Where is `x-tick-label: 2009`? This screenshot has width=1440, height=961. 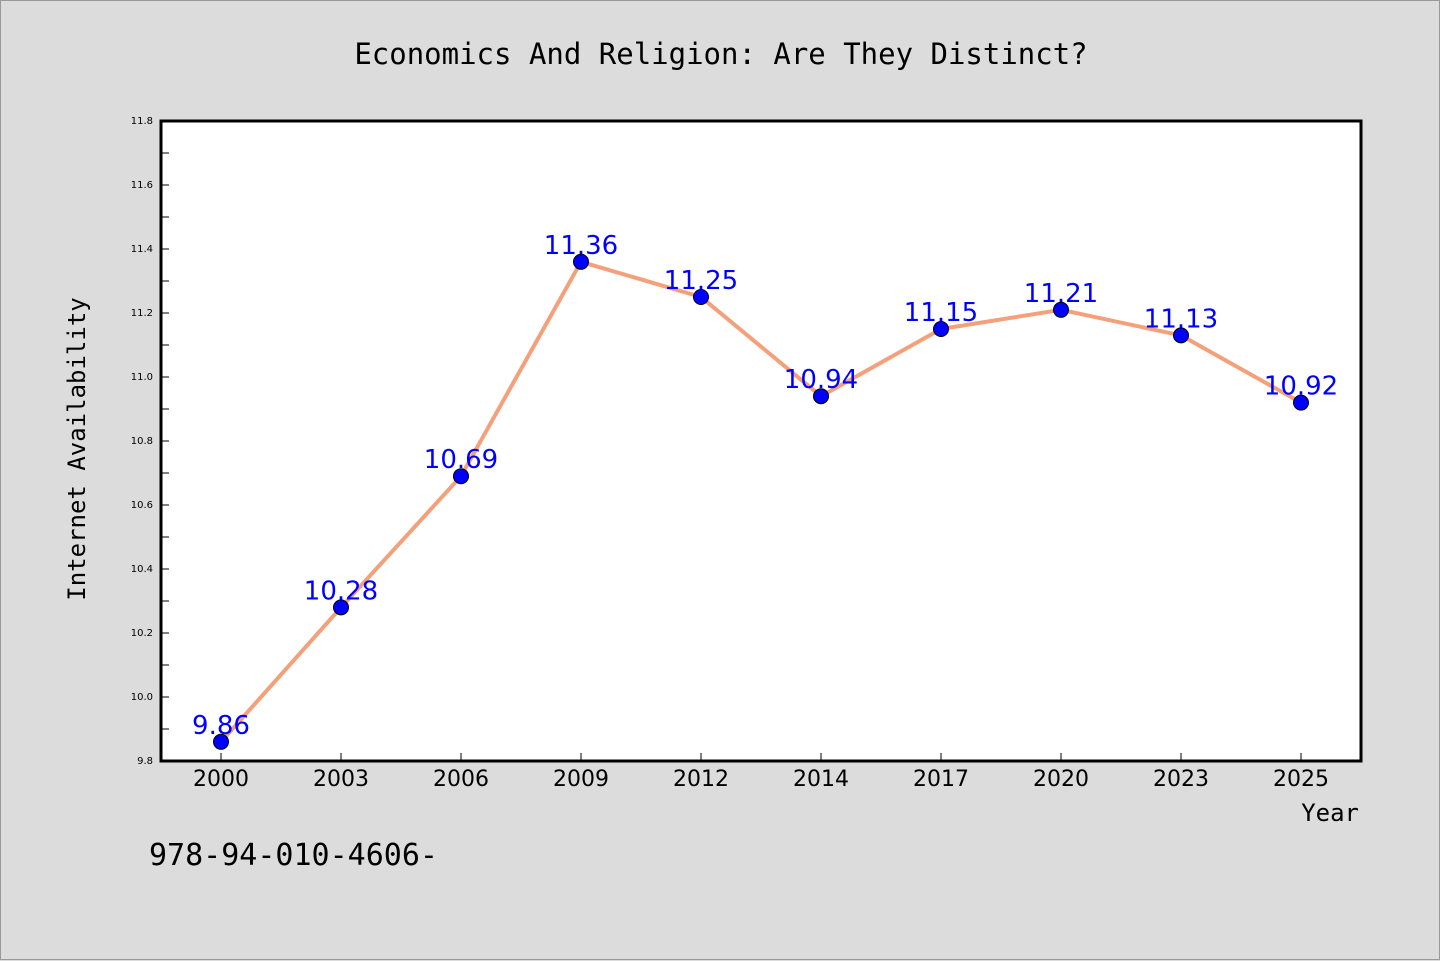 x-tick-label: 2009 is located at coordinates (581, 779).